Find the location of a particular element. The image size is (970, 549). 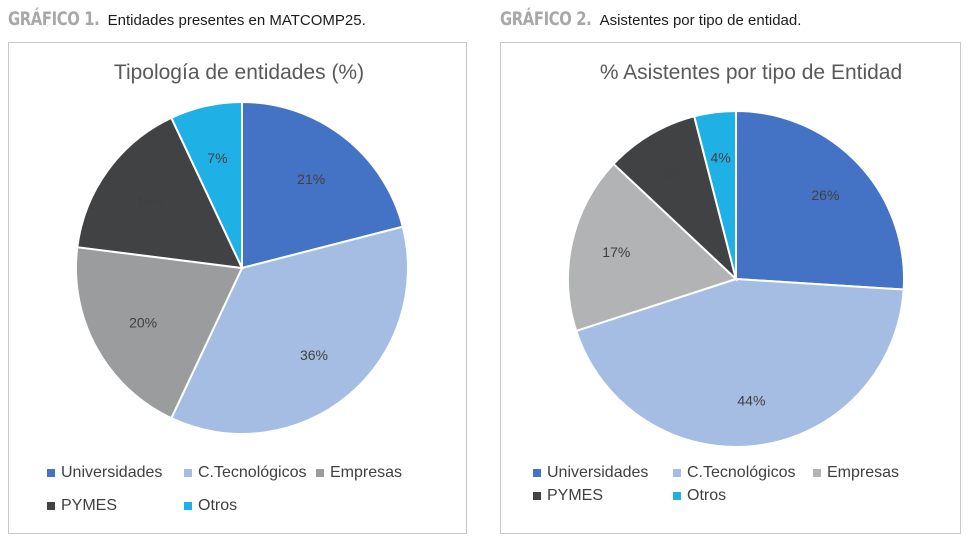

pie-2-label-pymes: 9% is located at coordinates (673, 173).